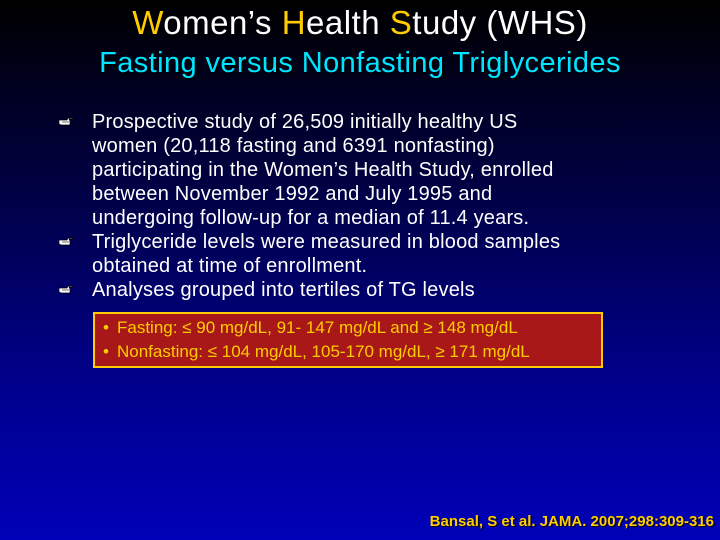  What do you see at coordinates (222, 22) in the screenshot?
I see `title-part: omen’s` at bounding box center [222, 22].